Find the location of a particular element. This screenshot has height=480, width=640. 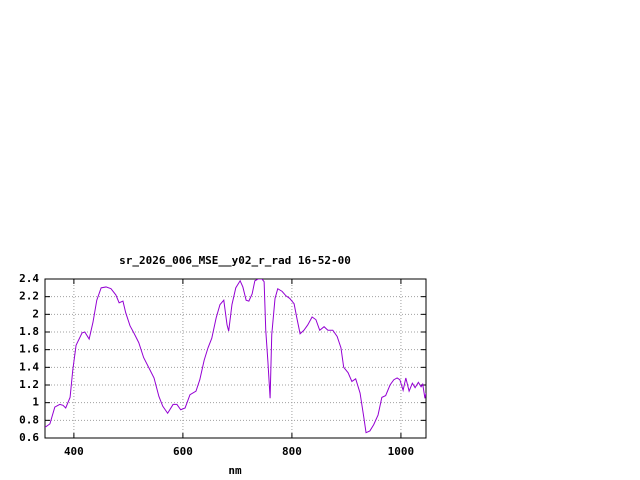

y-tick-label: 1.8 is located at coordinates (29, 331).